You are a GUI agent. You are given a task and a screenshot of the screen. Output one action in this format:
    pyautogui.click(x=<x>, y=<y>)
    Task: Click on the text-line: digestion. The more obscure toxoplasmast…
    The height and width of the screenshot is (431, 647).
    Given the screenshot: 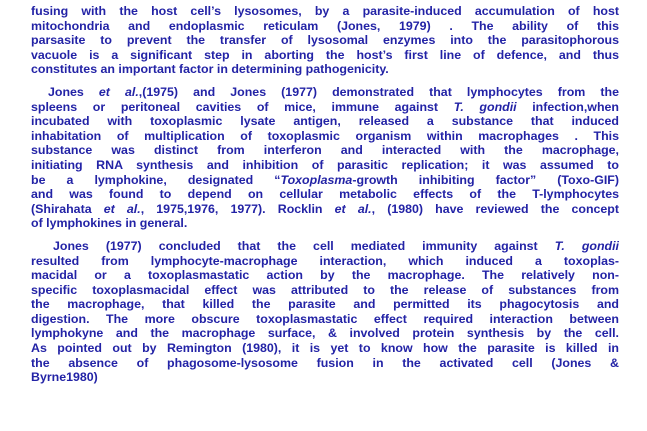 What is the action you would take?
    pyautogui.click(x=325, y=318)
    